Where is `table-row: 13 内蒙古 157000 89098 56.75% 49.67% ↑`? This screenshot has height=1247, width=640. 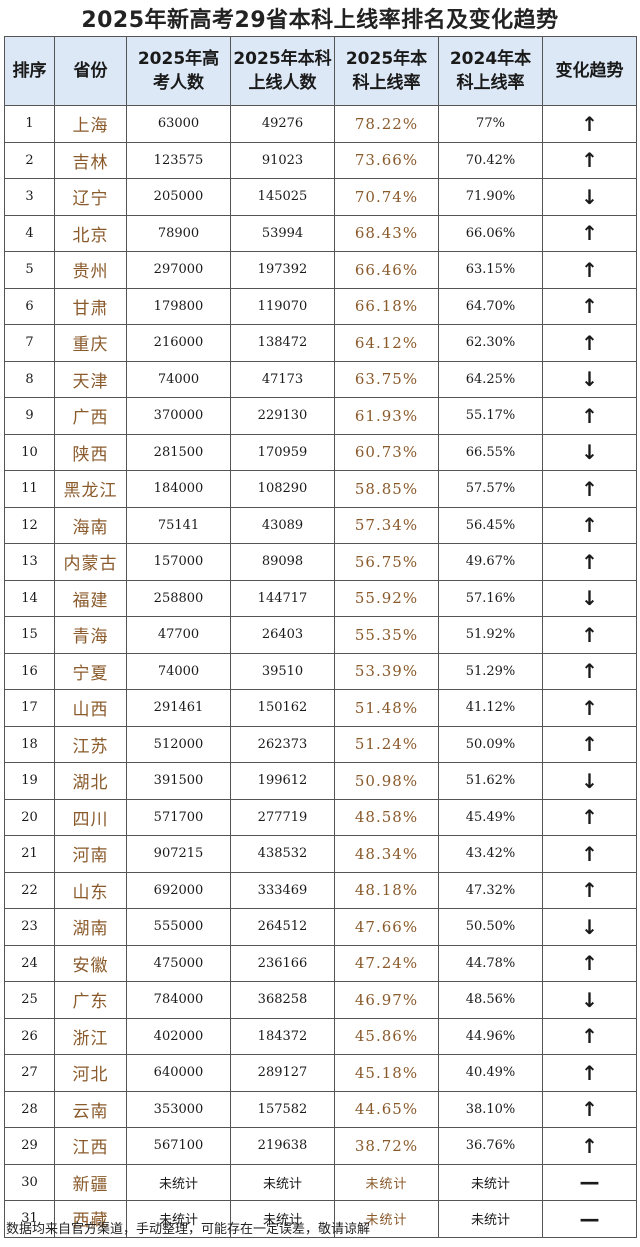 table-row: 13 内蒙古 157000 89098 56.75% 49.67% ↑ is located at coordinates (320, 562).